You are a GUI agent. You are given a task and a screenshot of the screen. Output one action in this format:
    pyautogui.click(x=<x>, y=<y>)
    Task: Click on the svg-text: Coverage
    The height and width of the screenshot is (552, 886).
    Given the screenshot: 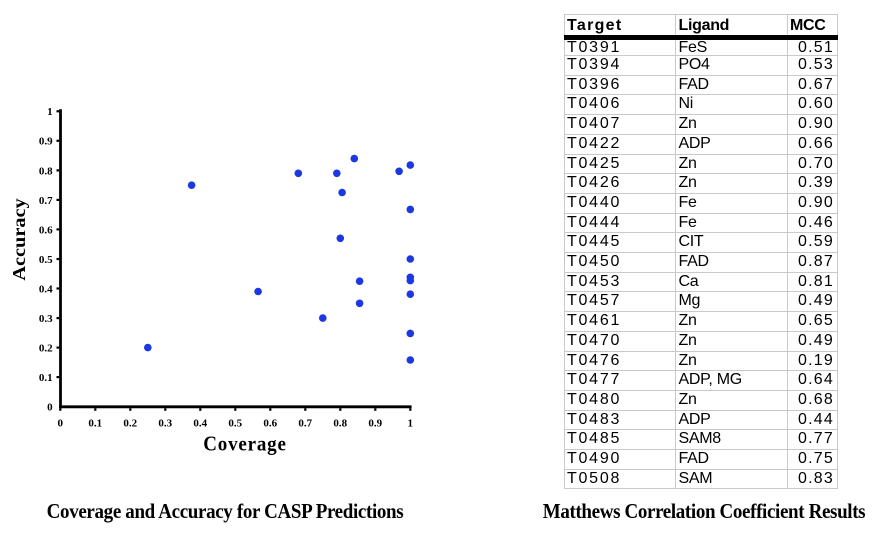 What is the action you would take?
    pyautogui.click(x=244, y=444)
    